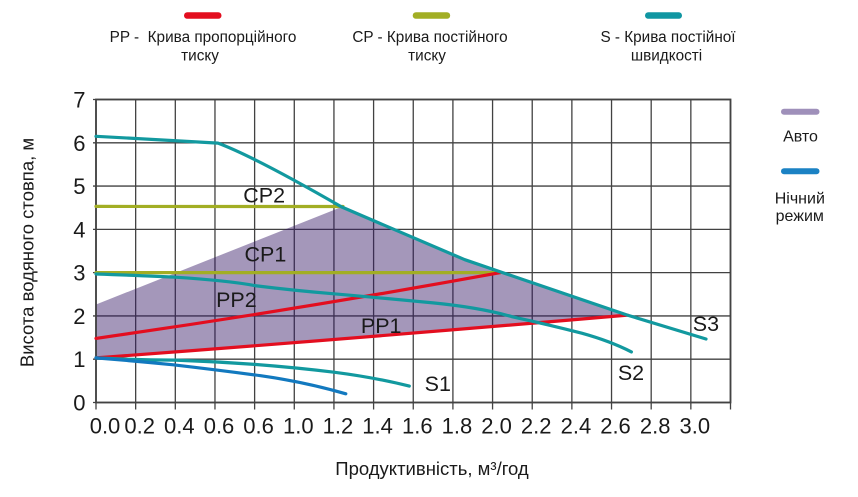 This screenshot has height=497, width=858. What do you see at coordinates (800, 137) in the screenshot?
I see `svg-text: Авто` at bounding box center [800, 137].